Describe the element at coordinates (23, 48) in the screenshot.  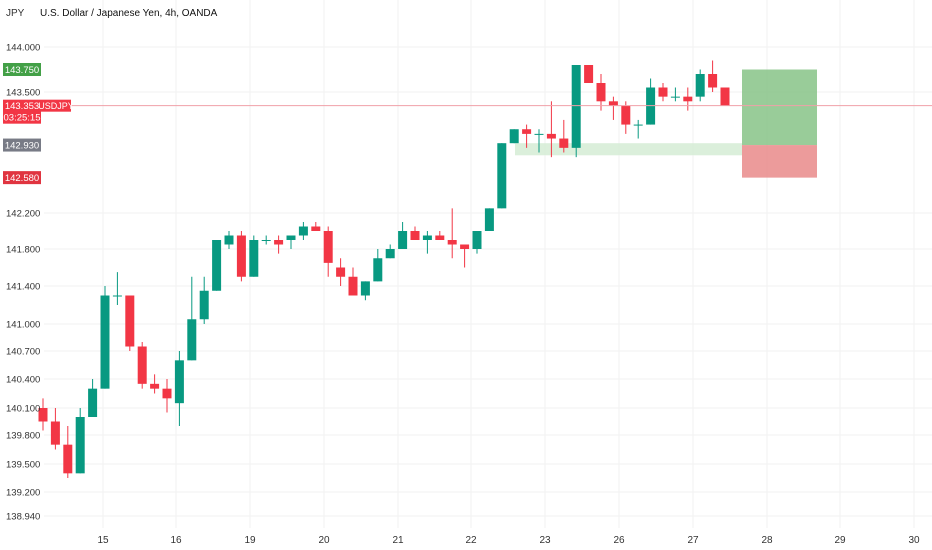
I see `y-tick-label: 144.000` at that location.